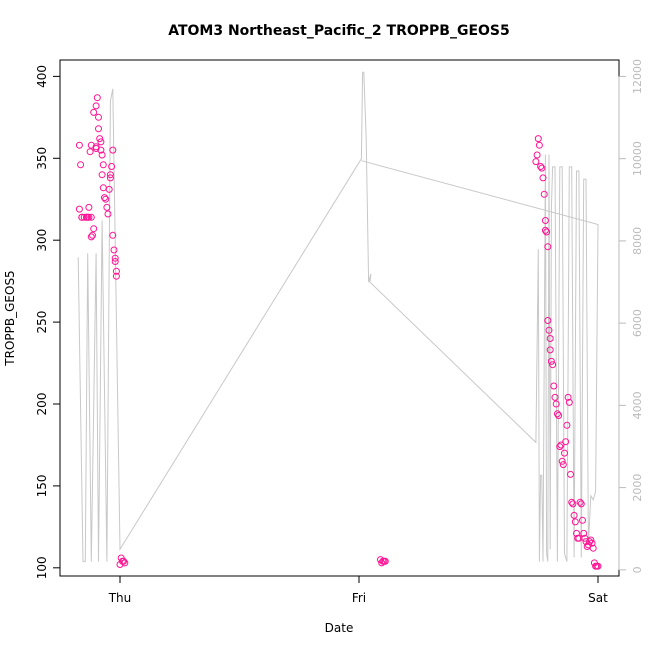 Image resolution: width=650 pixels, height=650 pixels. Describe the element at coordinates (42, 322) in the screenshot. I see `left-tick-label: 250` at that location.